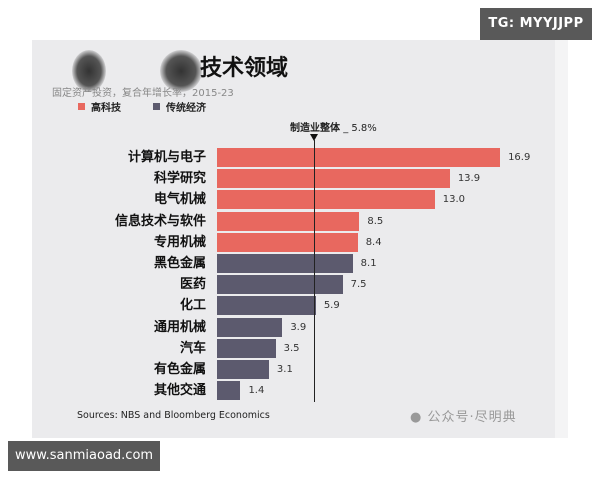 This screenshot has height=480, width=600. I want to click on bar-row: 科学研究 13.9, so click(280, 178).